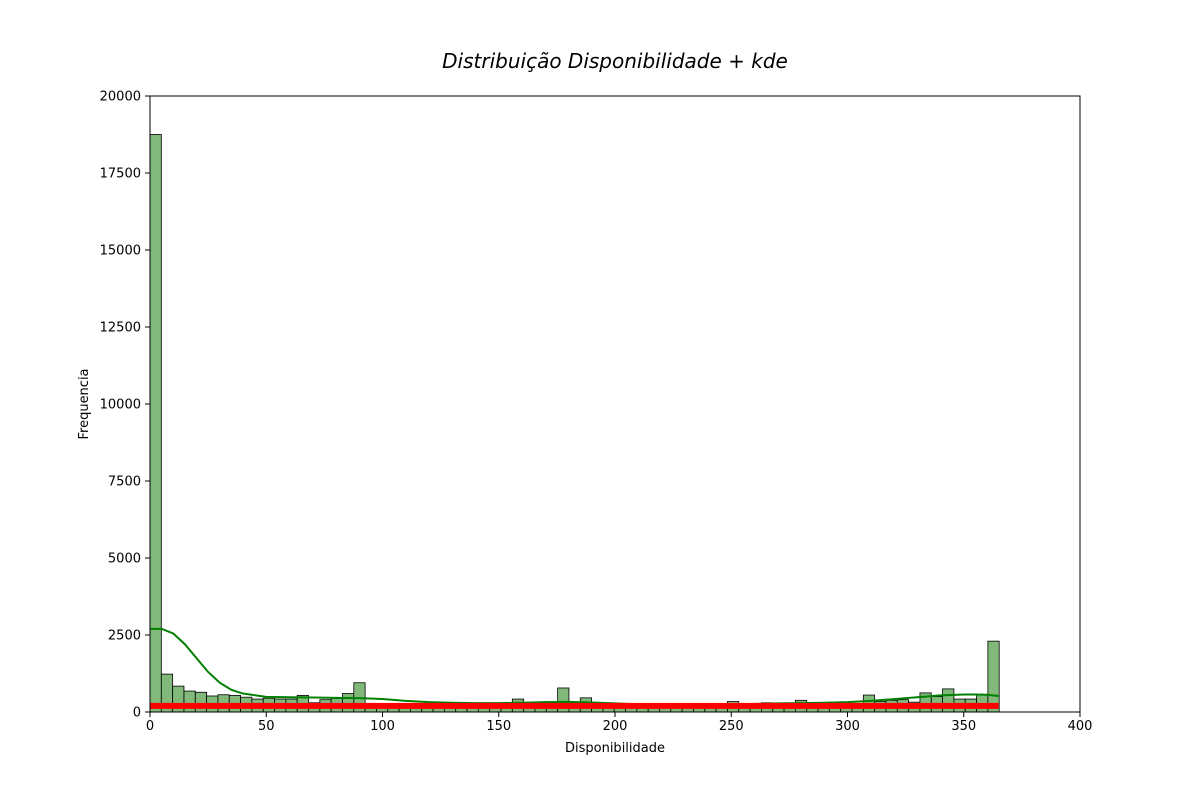 The height and width of the screenshot is (800, 1200). What do you see at coordinates (120, 174) in the screenshot?
I see `y-tick-label: 17500` at bounding box center [120, 174].